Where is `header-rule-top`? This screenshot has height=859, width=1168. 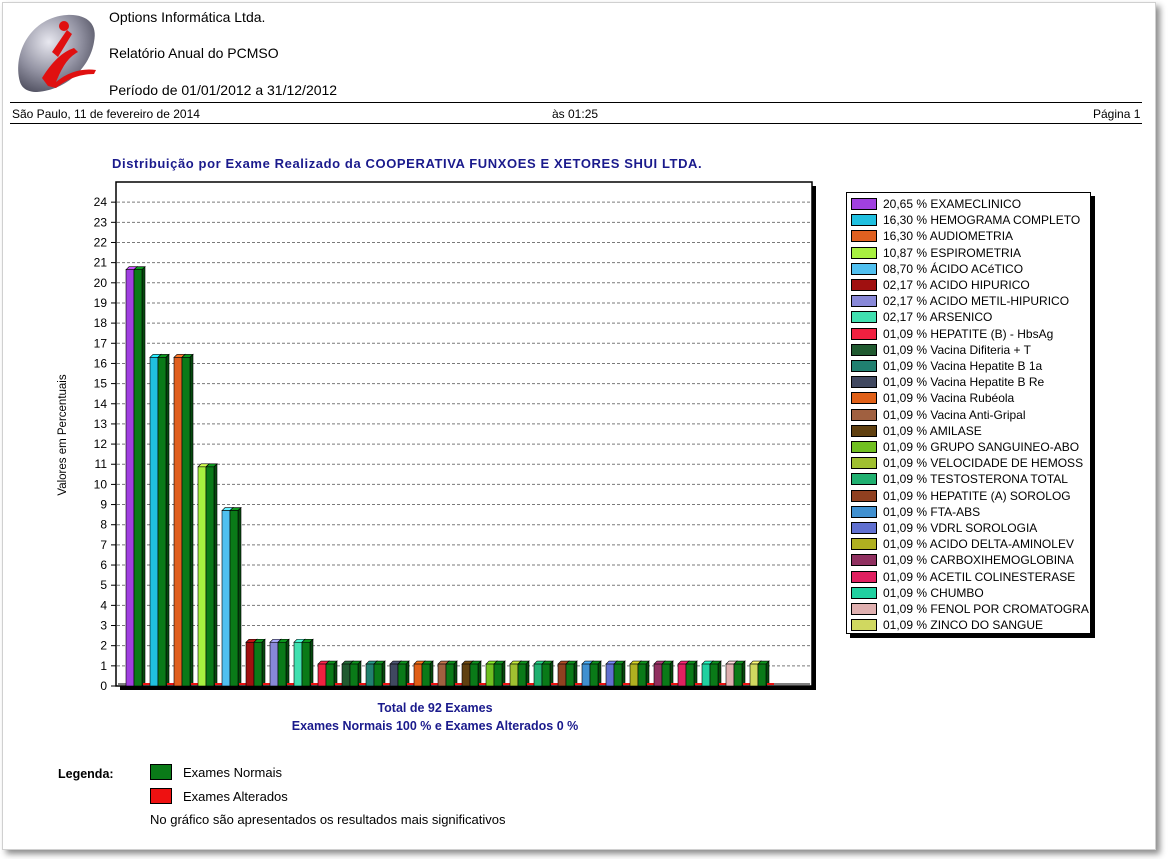
header-rule-top is located at coordinates (576, 102).